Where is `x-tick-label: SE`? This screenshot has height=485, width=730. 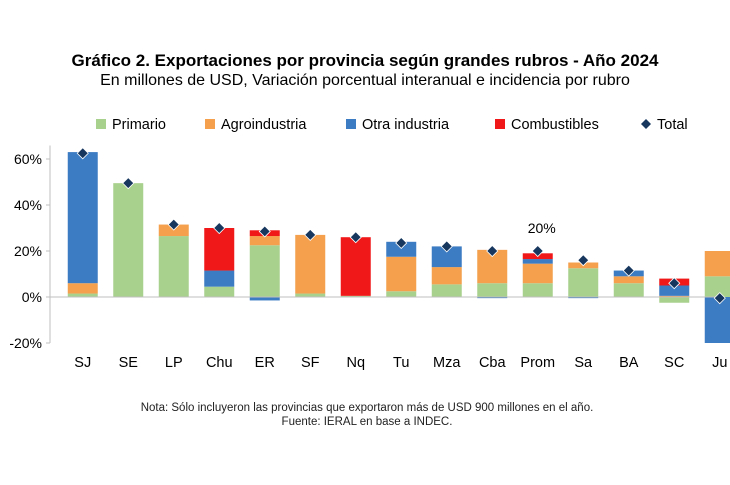
x-tick-label: SE is located at coordinates (129, 363).